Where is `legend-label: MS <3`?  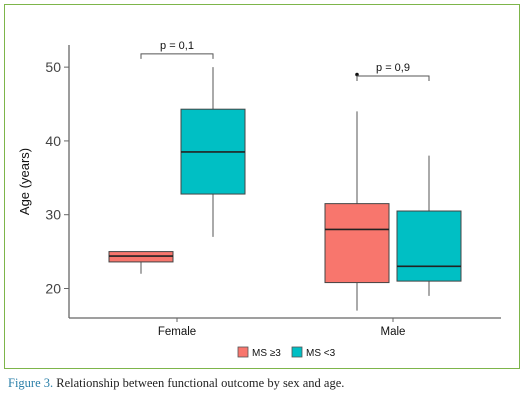 legend-label: MS <3 is located at coordinates (321, 353).